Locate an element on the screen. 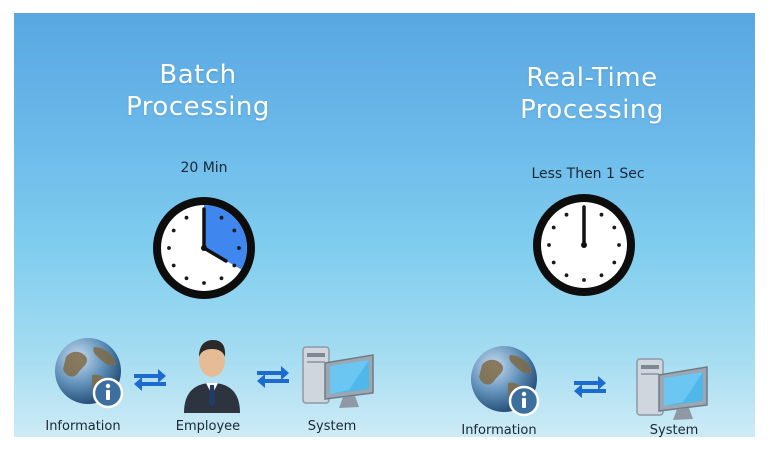 The width and height of the screenshot is (779, 458). batch-title: Batch Processing is located at coordinates (198, 91).